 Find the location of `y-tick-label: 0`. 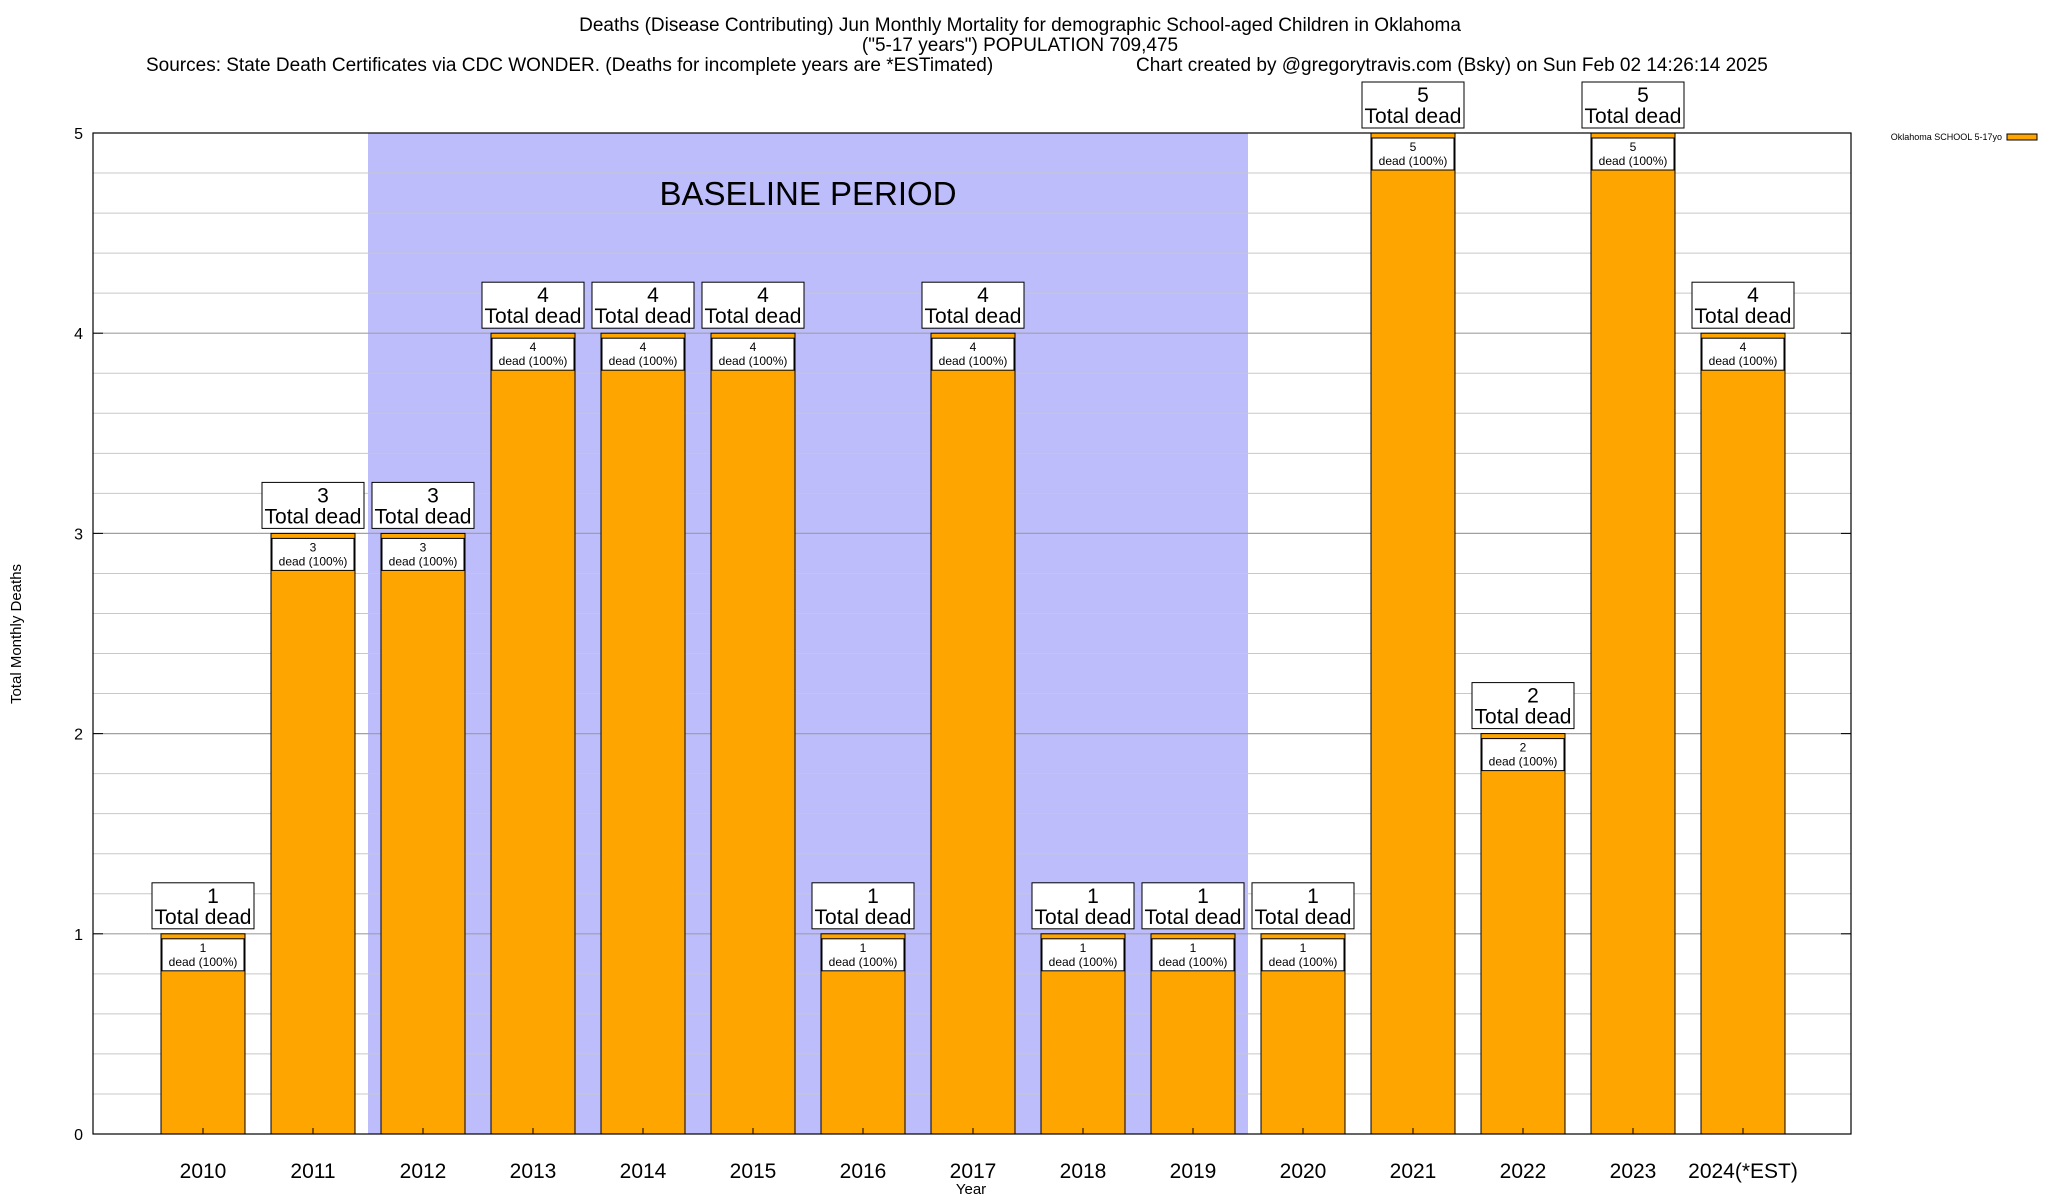

y-tick-label: 0 is located at coordinates (78, 1135).